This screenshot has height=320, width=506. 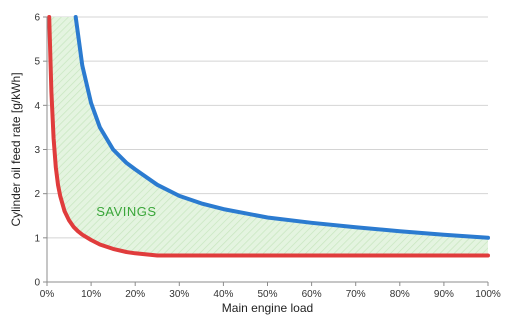 What do you see at coordinates (37, 18) in the screenshot?
I see `y-tick-label: 6` at bounding box center [37, 18].